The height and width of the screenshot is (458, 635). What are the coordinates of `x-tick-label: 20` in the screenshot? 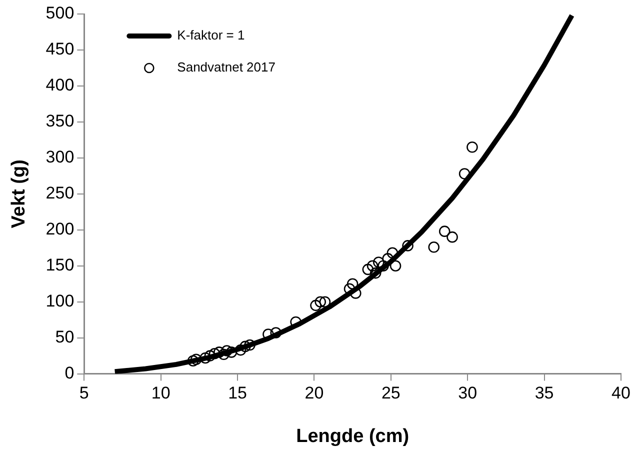 It's located at (314, 393).